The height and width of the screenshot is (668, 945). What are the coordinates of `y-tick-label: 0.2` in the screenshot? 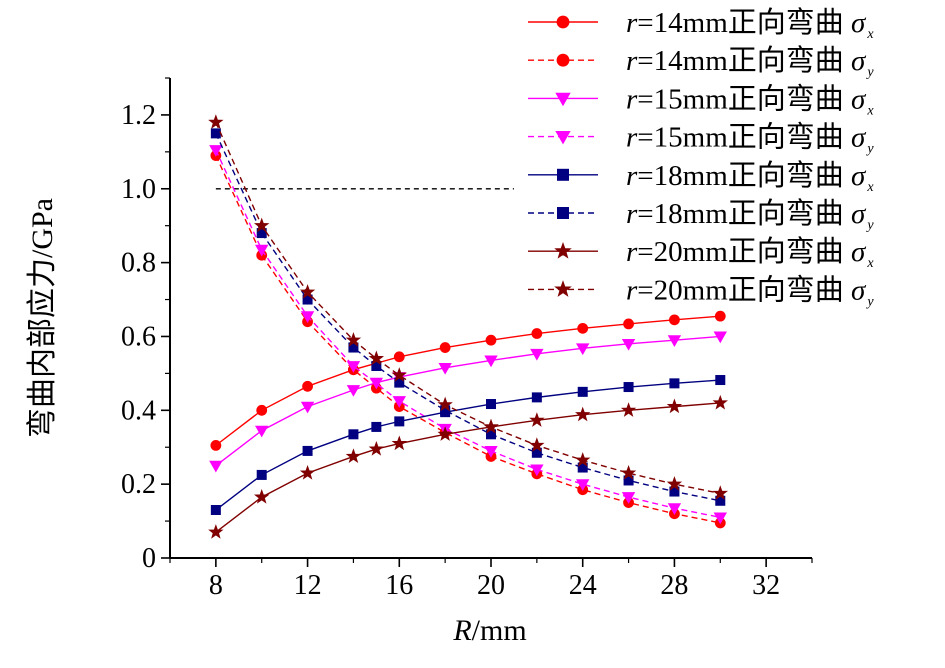 It's located at (138, 484).